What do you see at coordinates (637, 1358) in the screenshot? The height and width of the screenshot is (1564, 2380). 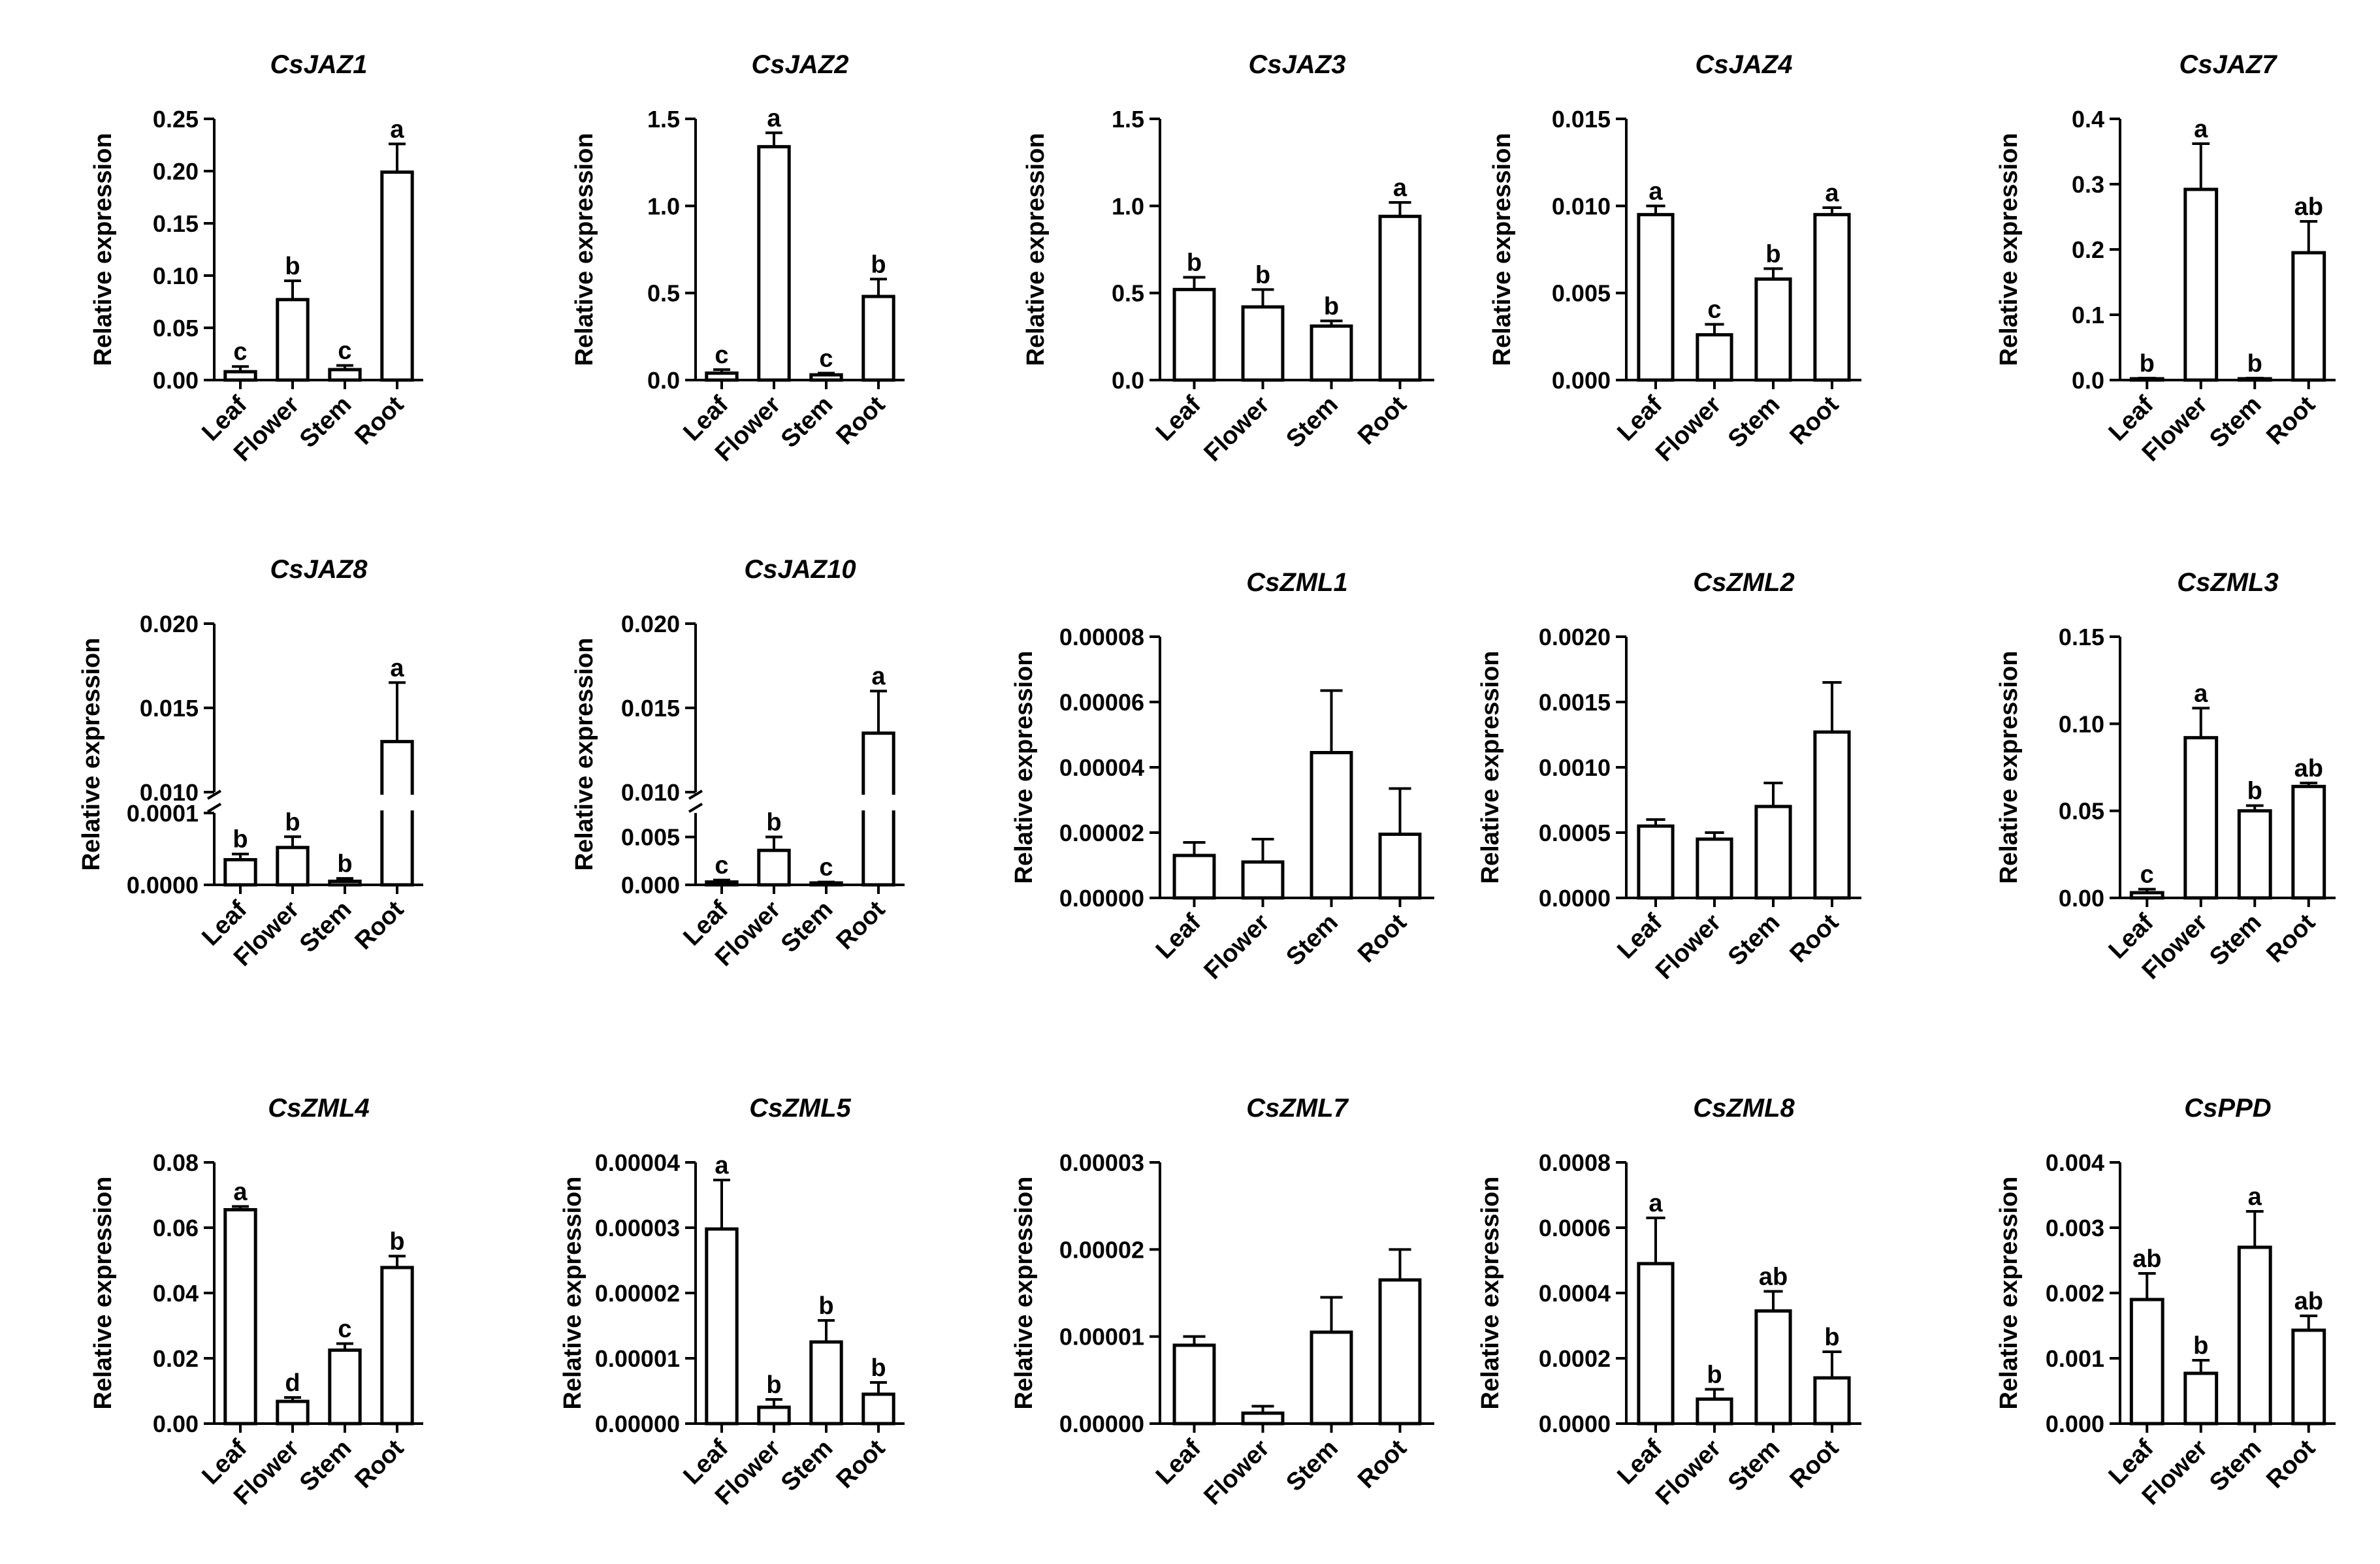 I see `y-tick-label: 0.00001` at bounding box center [637, 1358].